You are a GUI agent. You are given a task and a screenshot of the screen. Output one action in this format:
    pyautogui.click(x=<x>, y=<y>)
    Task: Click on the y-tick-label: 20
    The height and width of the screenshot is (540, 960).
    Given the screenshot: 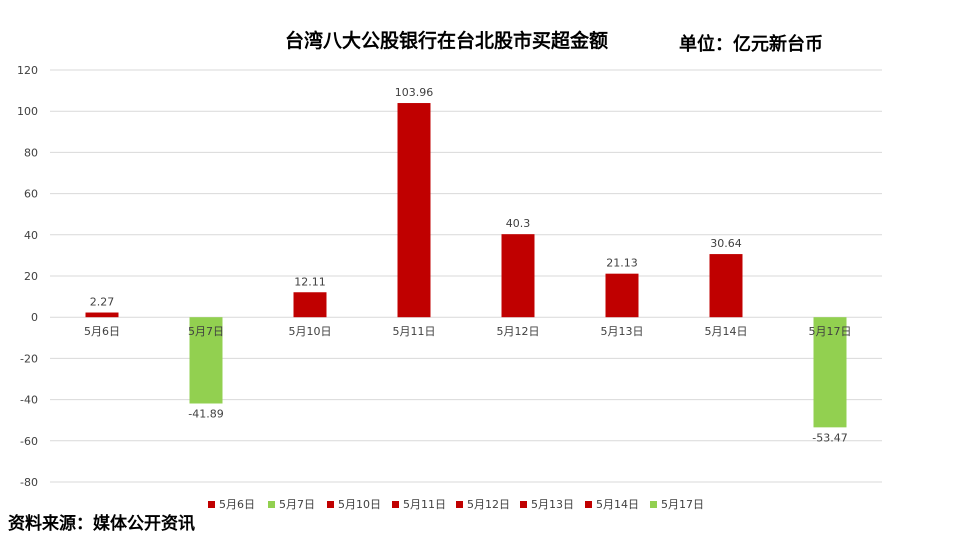 What is the action you would take?
    pyautogui.click(x=31, y=276)
    